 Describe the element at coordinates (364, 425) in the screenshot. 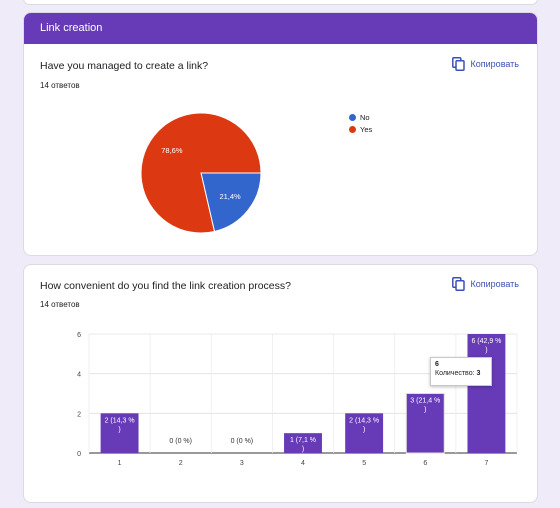

I see `bar-label-5: 2 (14,3 %)` at that location.